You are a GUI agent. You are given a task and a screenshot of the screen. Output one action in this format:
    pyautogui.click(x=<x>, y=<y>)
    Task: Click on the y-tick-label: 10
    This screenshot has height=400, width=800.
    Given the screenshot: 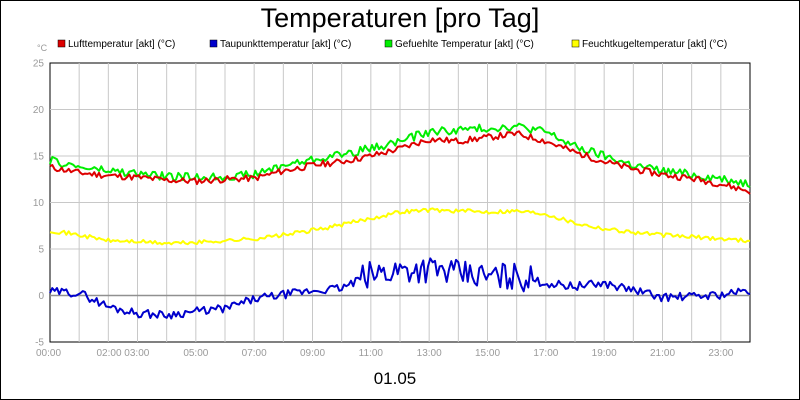 What is the action you would take?
    pyautogui.click(x=39, y=203)
    